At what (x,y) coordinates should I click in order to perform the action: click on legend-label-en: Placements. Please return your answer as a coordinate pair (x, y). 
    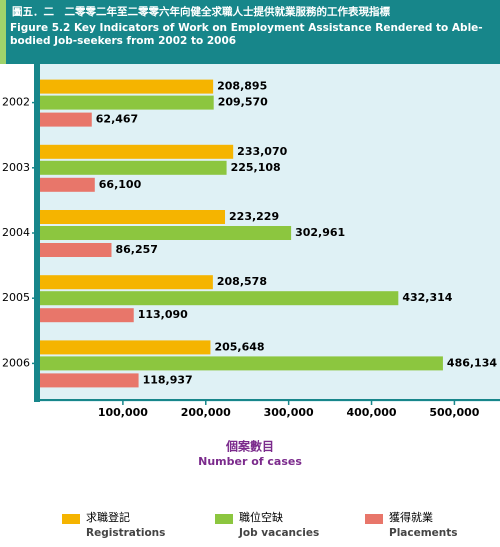
    Looking at the image, I should click on (423, 533).